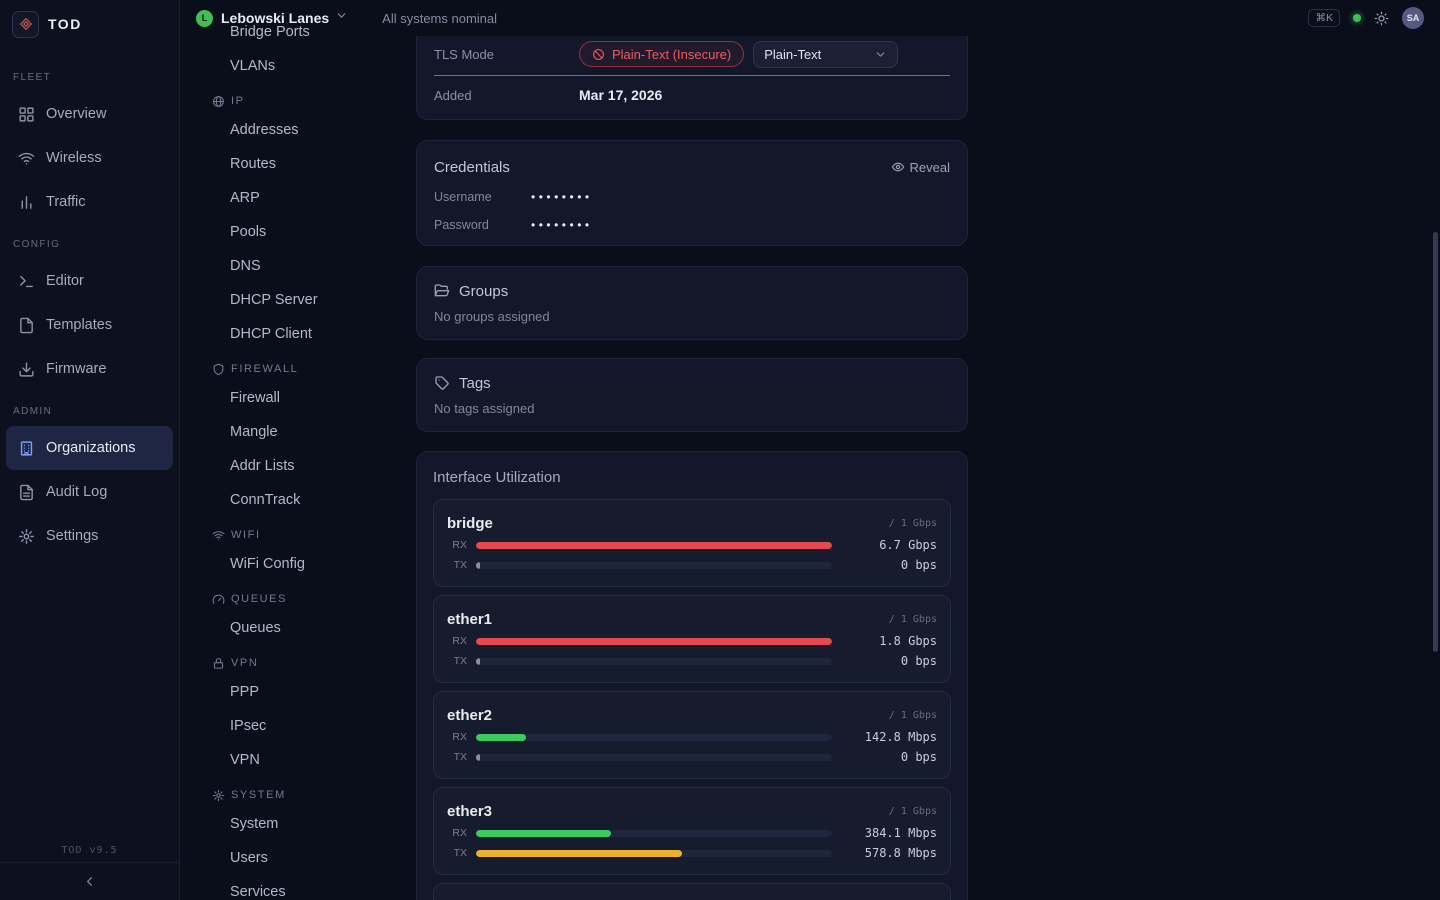 This screenshot has height=900, width=1440. I want to click on globe-icon, so click(218, 101).